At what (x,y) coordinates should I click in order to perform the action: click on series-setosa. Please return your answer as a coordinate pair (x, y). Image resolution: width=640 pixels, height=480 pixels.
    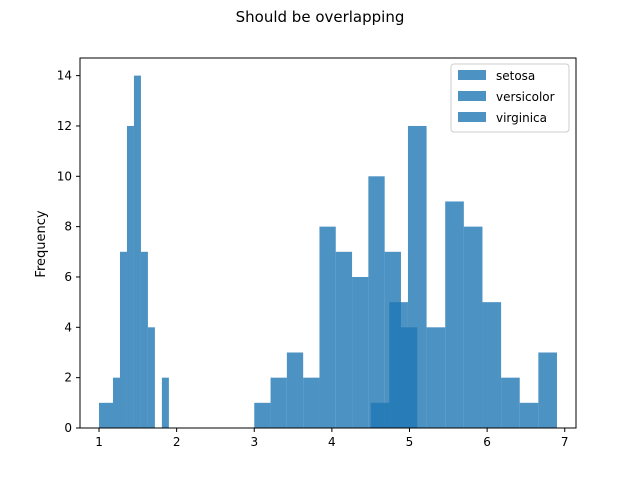
    Looking at the image, I should click on (134, 252).